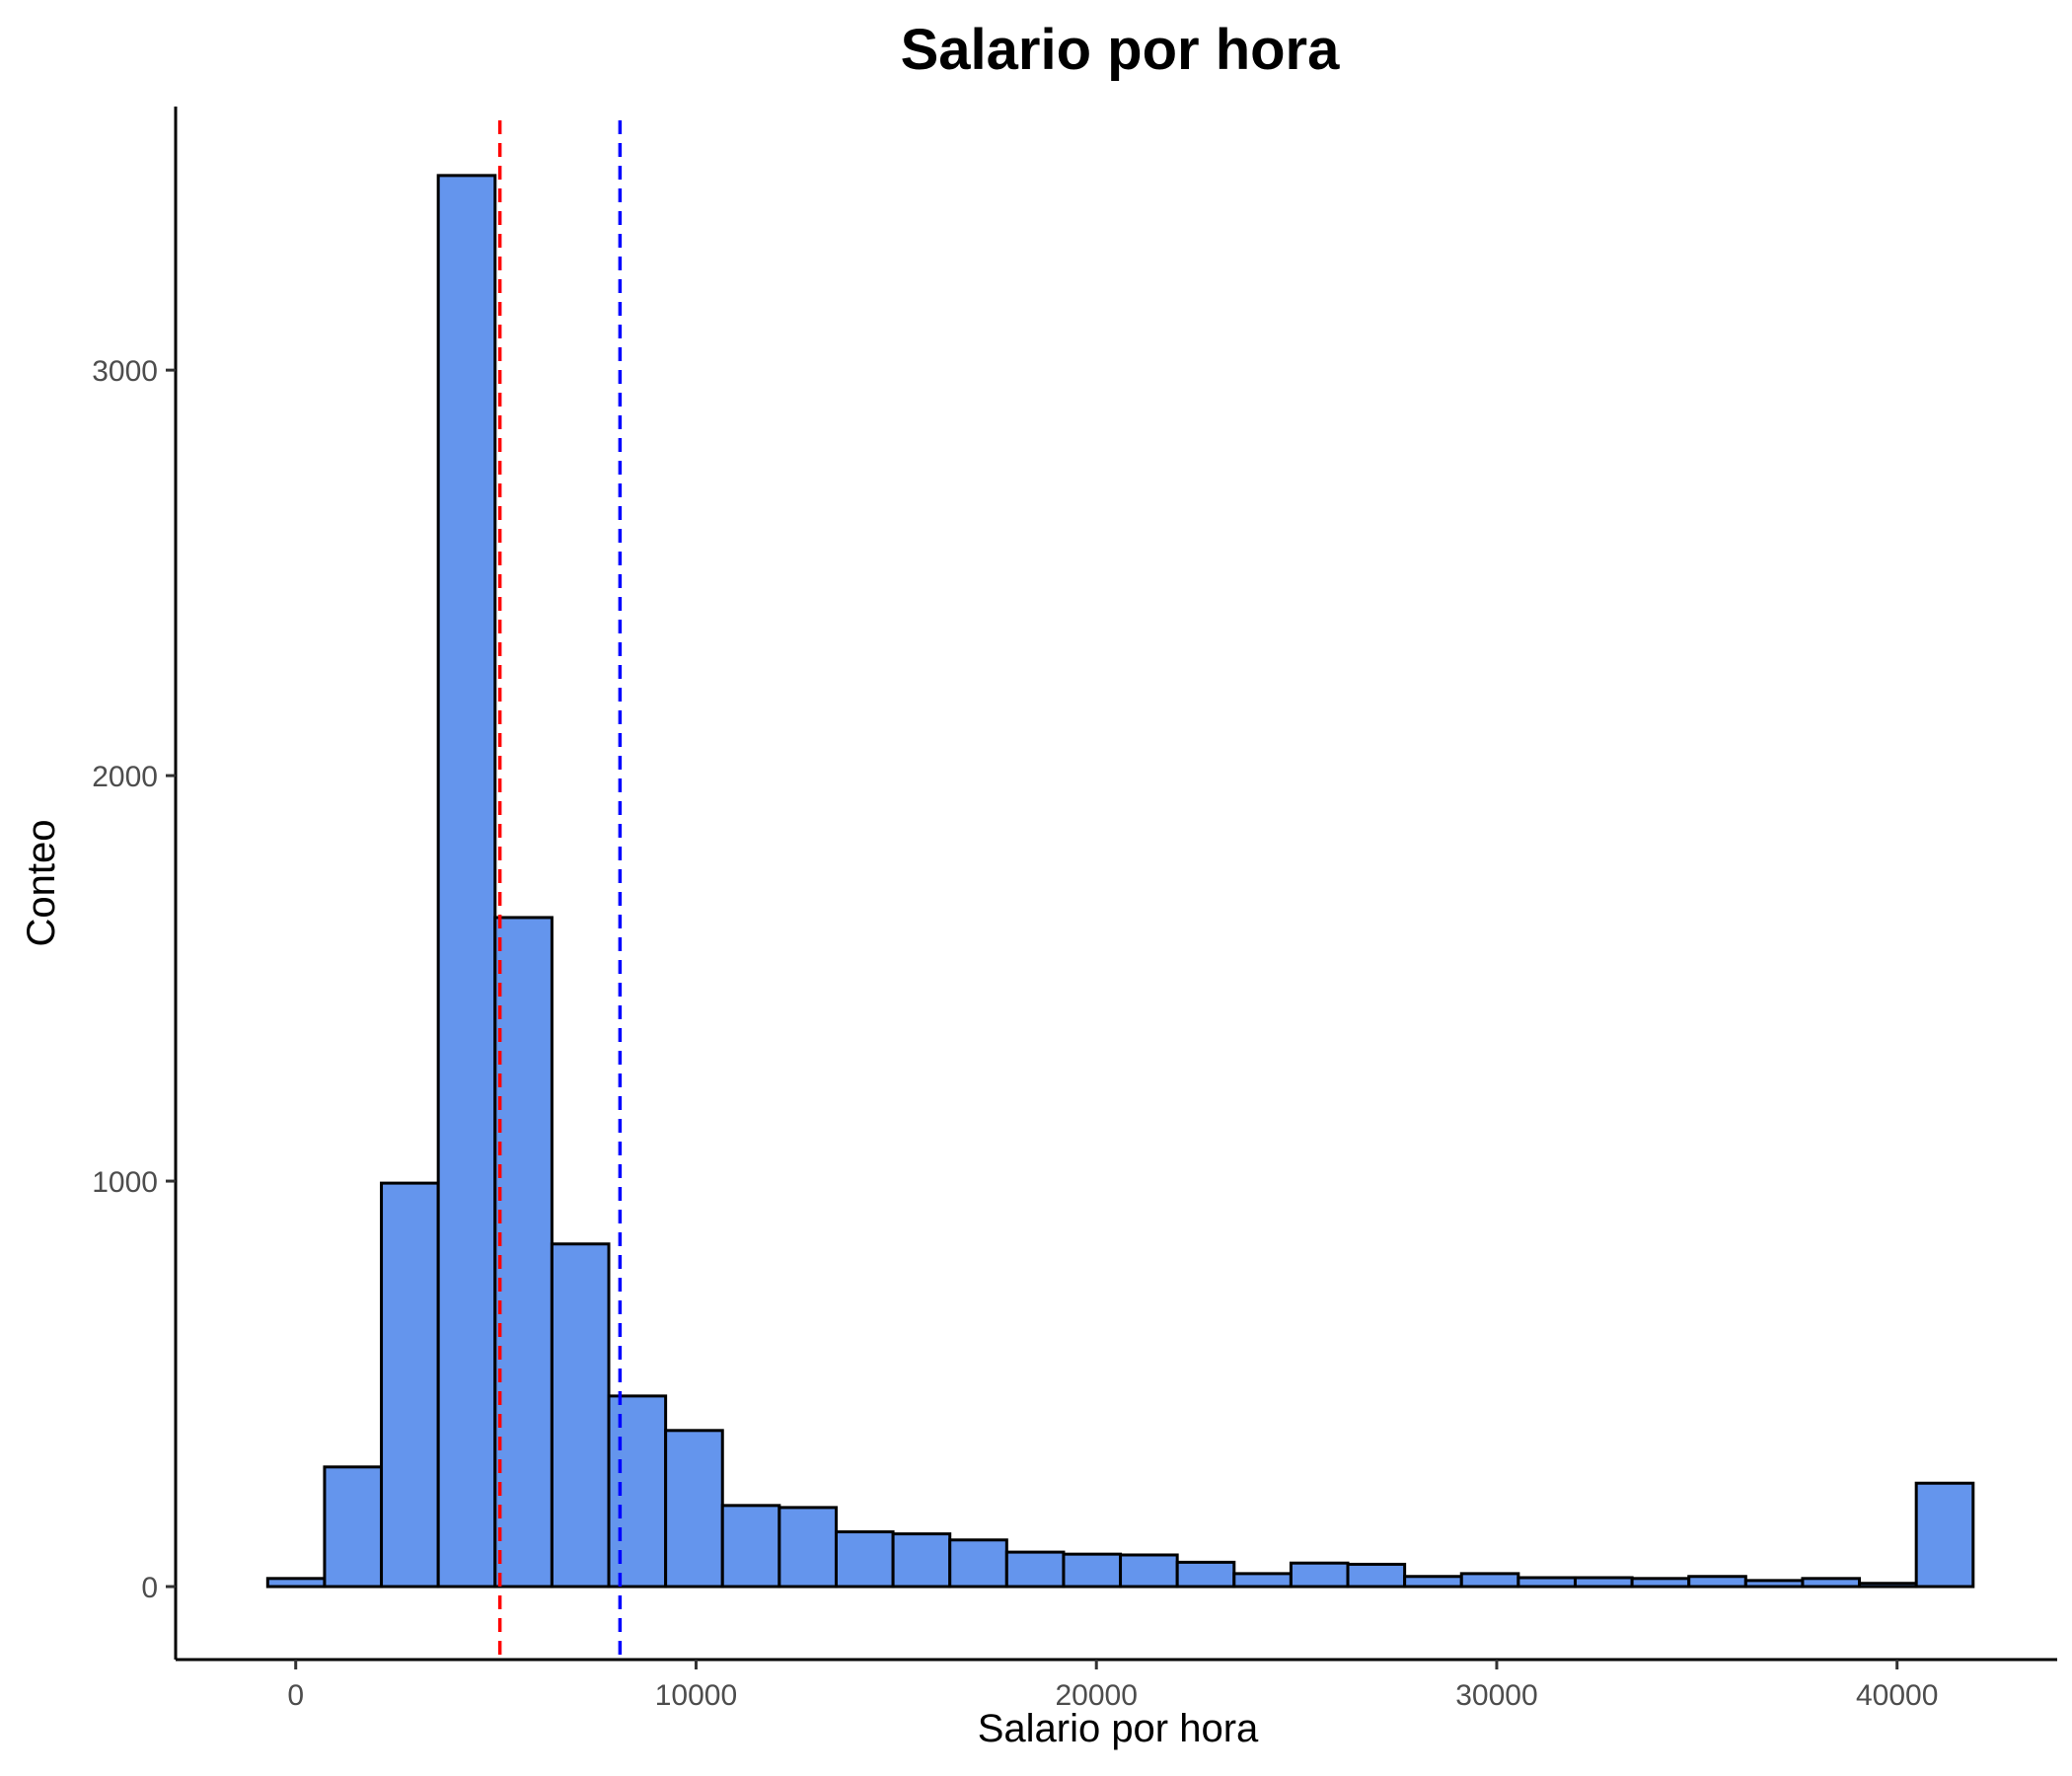  Describe the element at coordinates (150, 1588) in the screenshot. I see `y-tick-label: 0` at that location.